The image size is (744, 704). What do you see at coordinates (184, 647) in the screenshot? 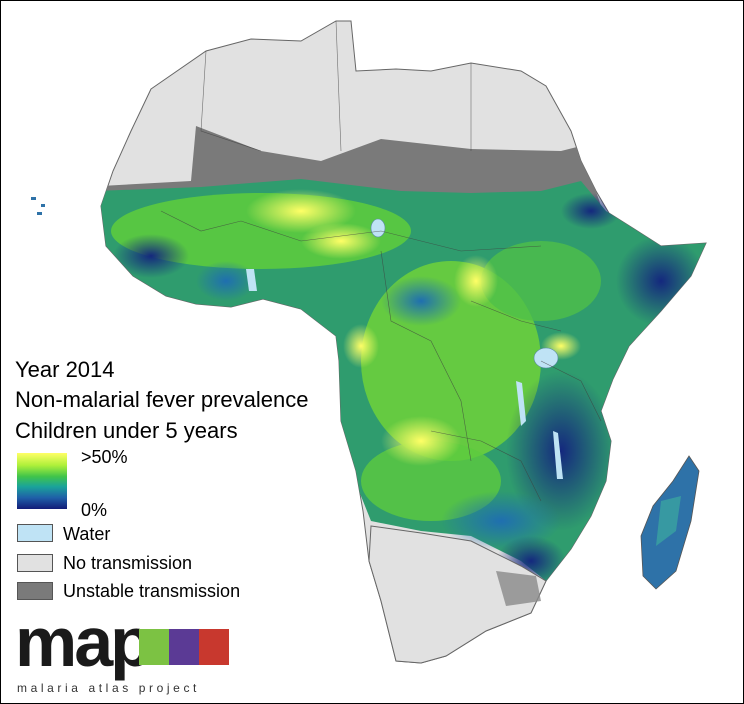
I see `logo-americas-icon-purple` at bounding box center [184, 647].